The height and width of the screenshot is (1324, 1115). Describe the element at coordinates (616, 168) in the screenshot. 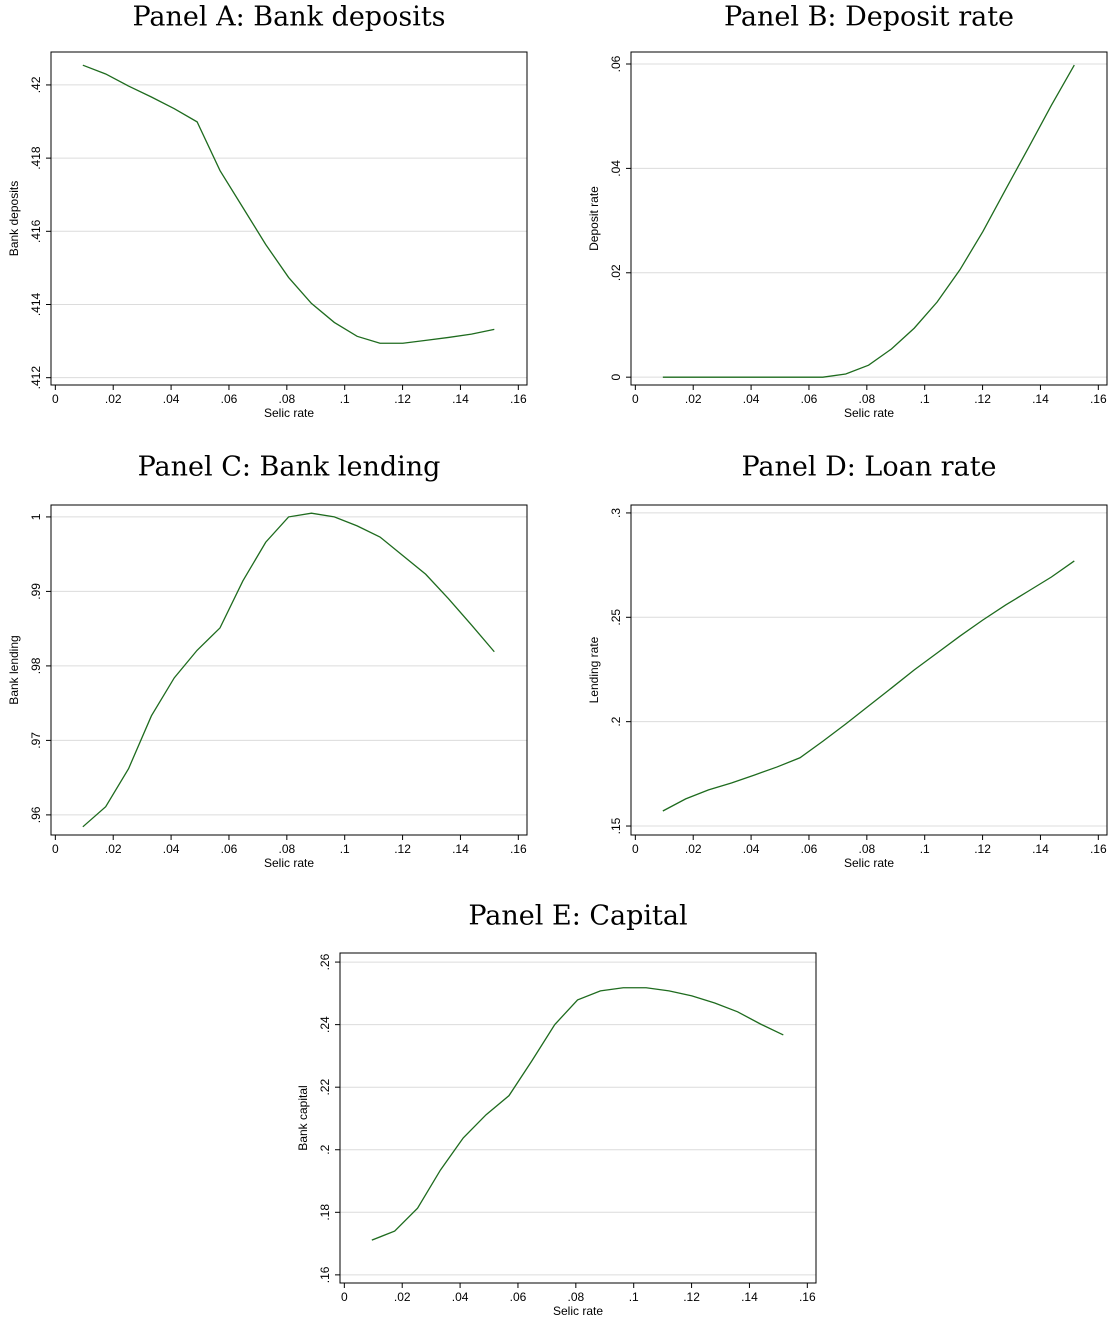

I see `y-tick-label: .04` at that location.